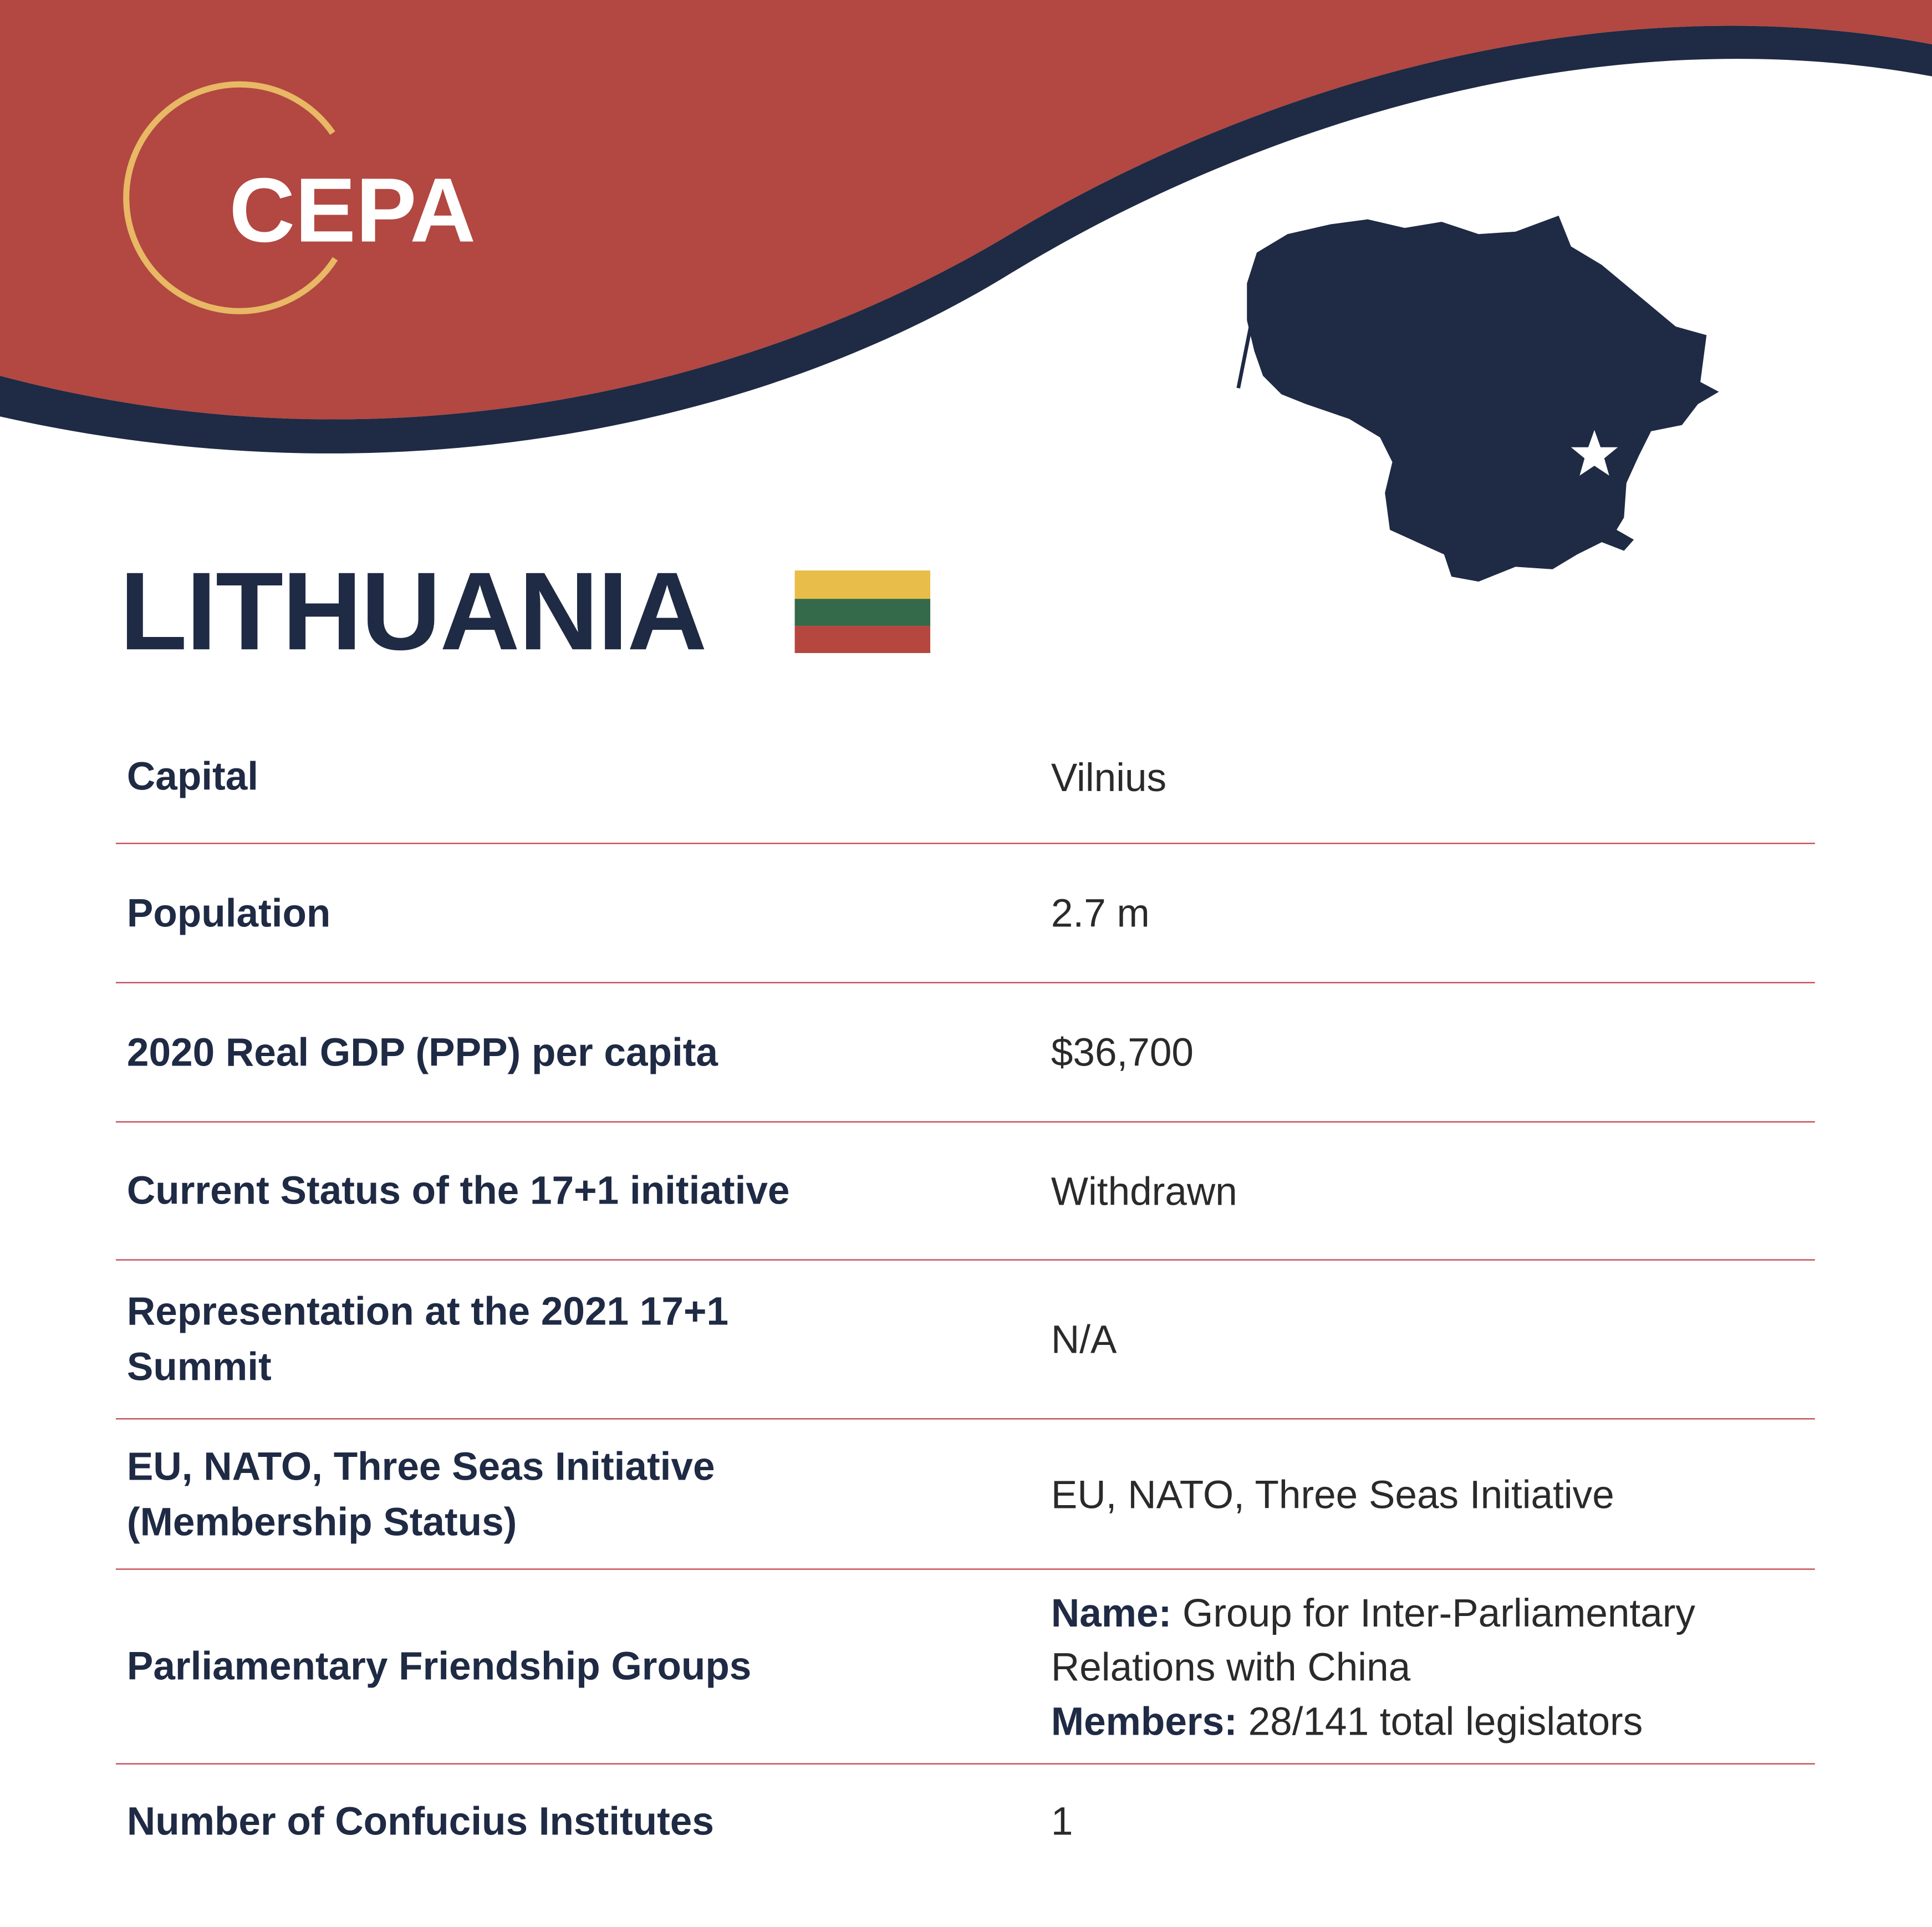 This screenshot has width=1932, height=1927. I want to click on value-text: Withdrawn, so click(1144, 1192).